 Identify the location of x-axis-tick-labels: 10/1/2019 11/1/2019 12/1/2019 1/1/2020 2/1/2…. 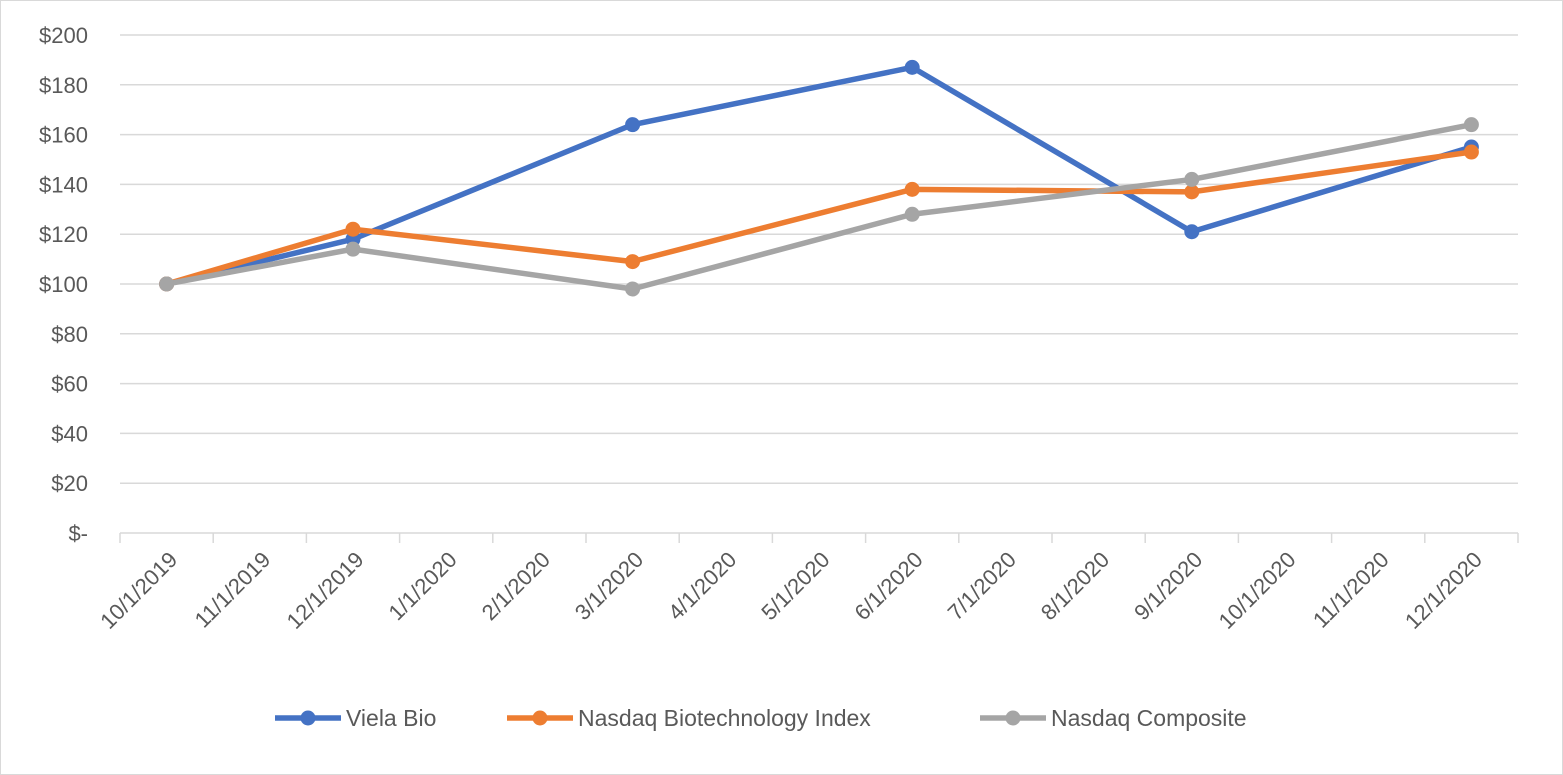
(791, 590).